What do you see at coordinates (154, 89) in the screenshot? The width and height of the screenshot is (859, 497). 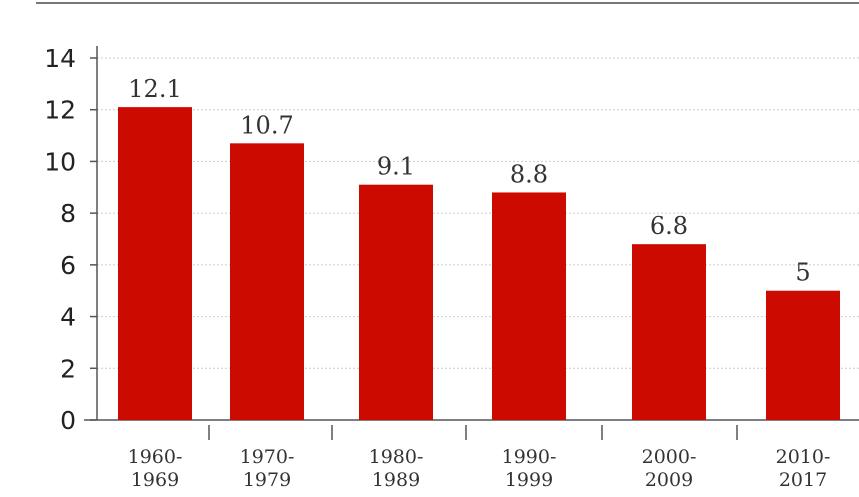 I see `value-label: 12.1` at bounding box center [154, 89].